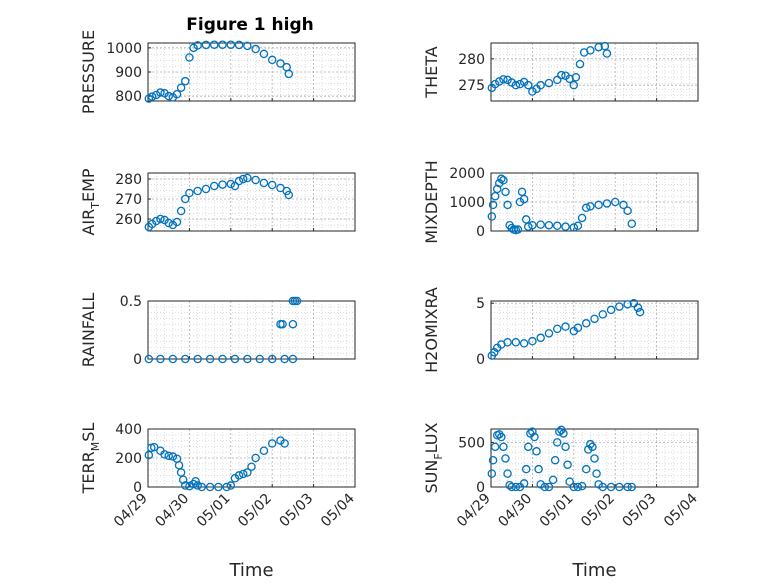 This screenshot has height=583, width=778. I want to click on y-axis-label: H2OMIXRA, so click(431, 330).